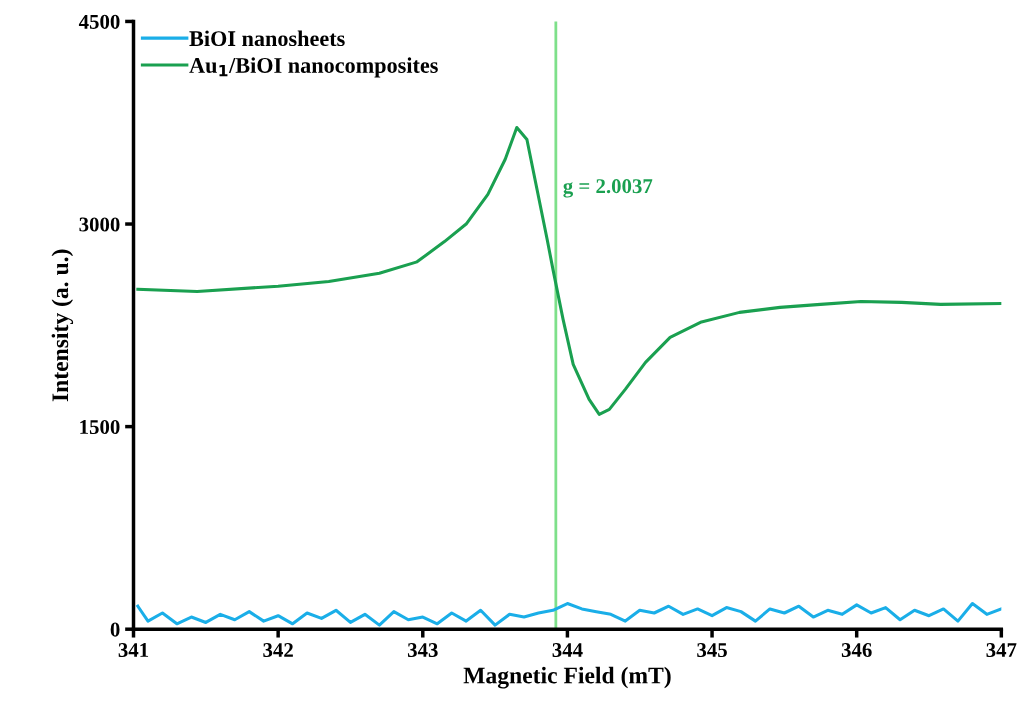 The height and width of the screenshot is (715, 1027). I want to click on y-tick-label: 0, so click(115, 629).